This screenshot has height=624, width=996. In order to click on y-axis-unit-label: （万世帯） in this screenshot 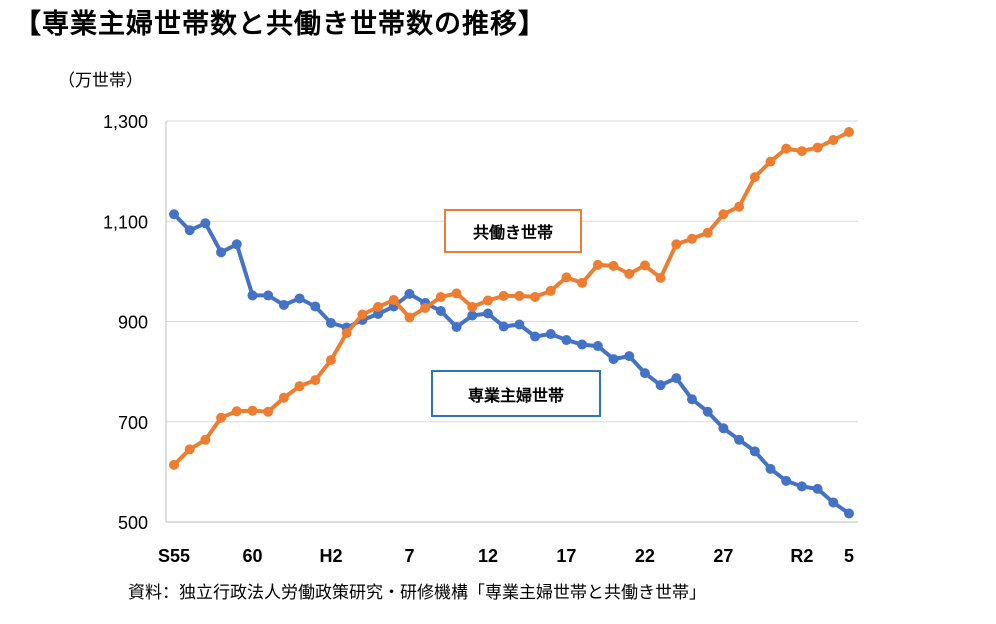, I will do `click(100, 81)`.